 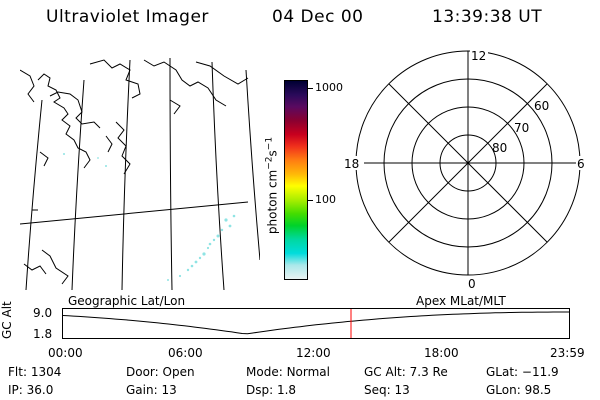 I want to click on timeline-axis-label: GC Alt, so click(x=7, y=320).